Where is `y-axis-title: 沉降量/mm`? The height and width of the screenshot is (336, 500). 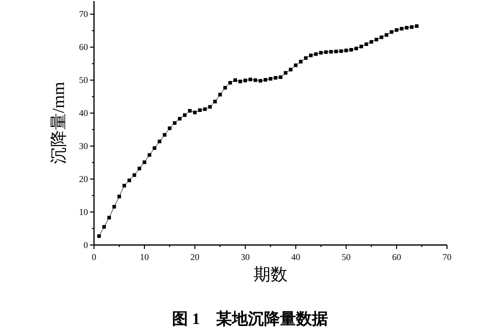 y-axis-title: 沉降量/mm is located at coordinates (58, 123).